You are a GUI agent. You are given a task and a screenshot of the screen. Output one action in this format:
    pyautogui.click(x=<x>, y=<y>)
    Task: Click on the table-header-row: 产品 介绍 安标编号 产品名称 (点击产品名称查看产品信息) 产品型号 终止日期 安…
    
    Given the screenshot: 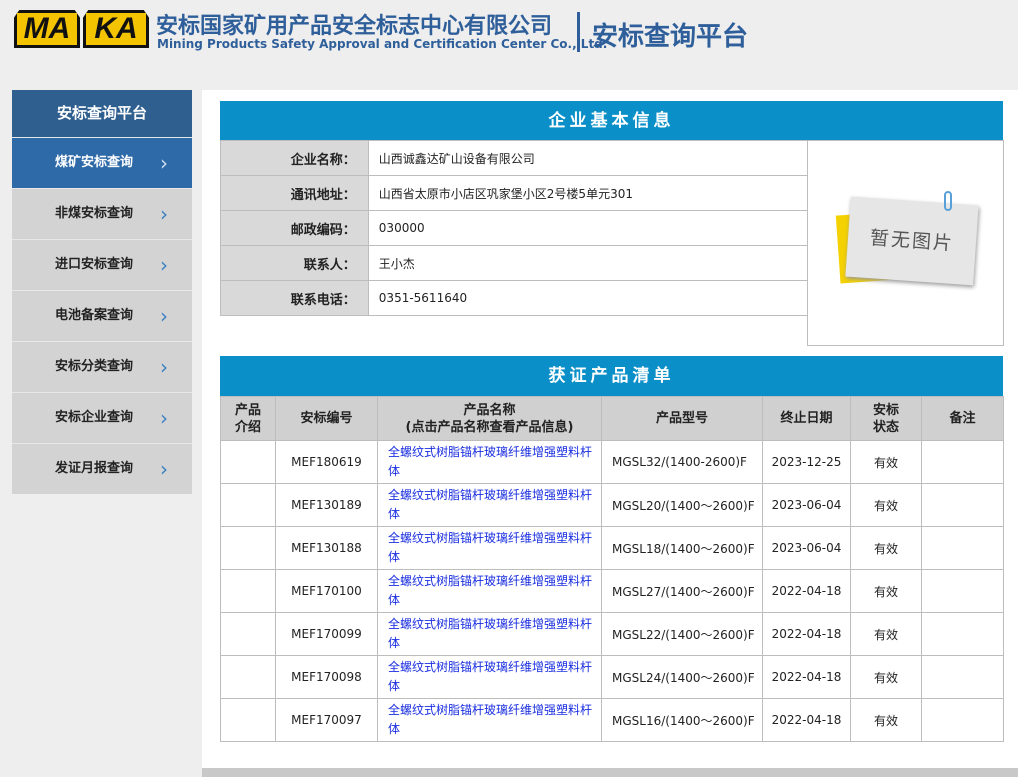 What is the action you would take?
    pyautogui.click(x=612, y=418)
    